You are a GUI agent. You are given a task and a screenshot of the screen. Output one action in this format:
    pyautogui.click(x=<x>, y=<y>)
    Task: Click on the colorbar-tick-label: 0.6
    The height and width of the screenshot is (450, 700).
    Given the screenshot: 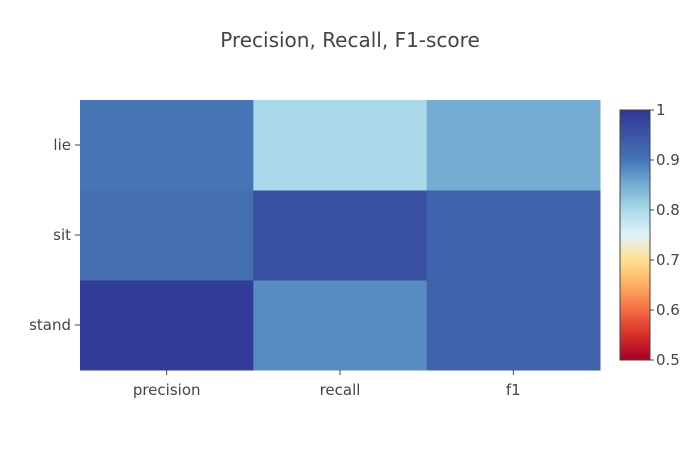 What is the action you would take?
    pyautogui.click(x=668, y=310)
    